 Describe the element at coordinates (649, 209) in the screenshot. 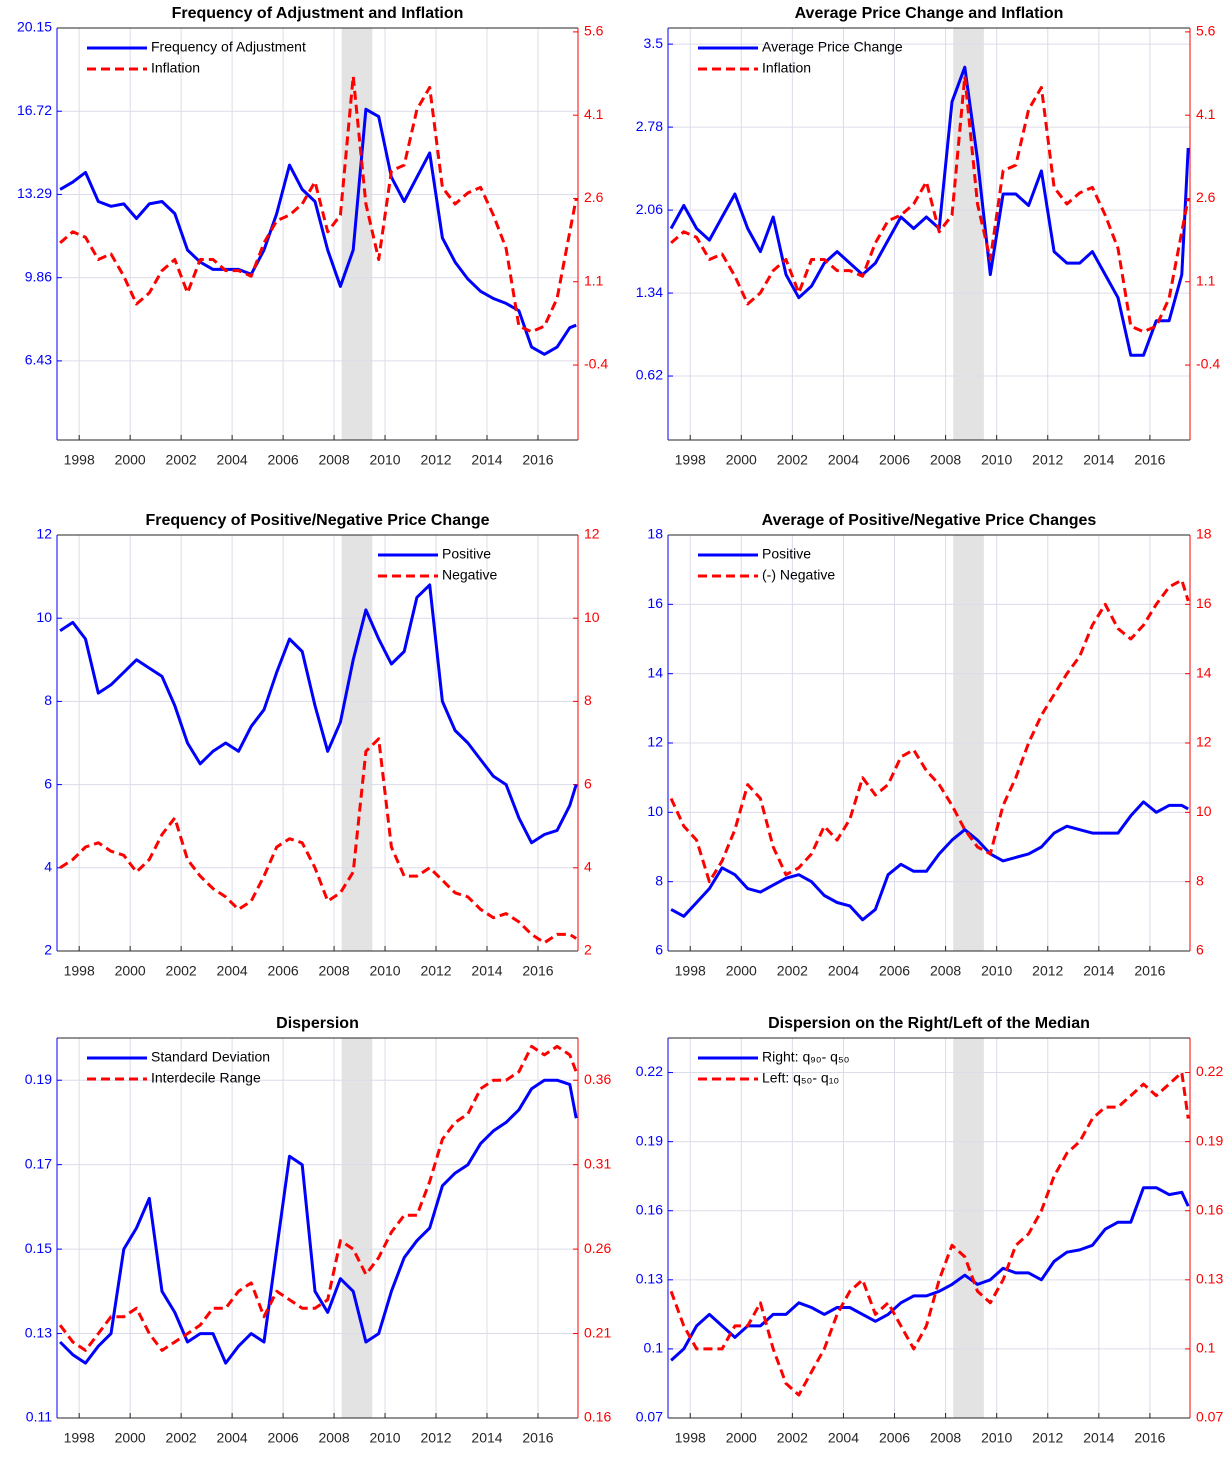

I see `y-tick-label: 2.06` at that location.